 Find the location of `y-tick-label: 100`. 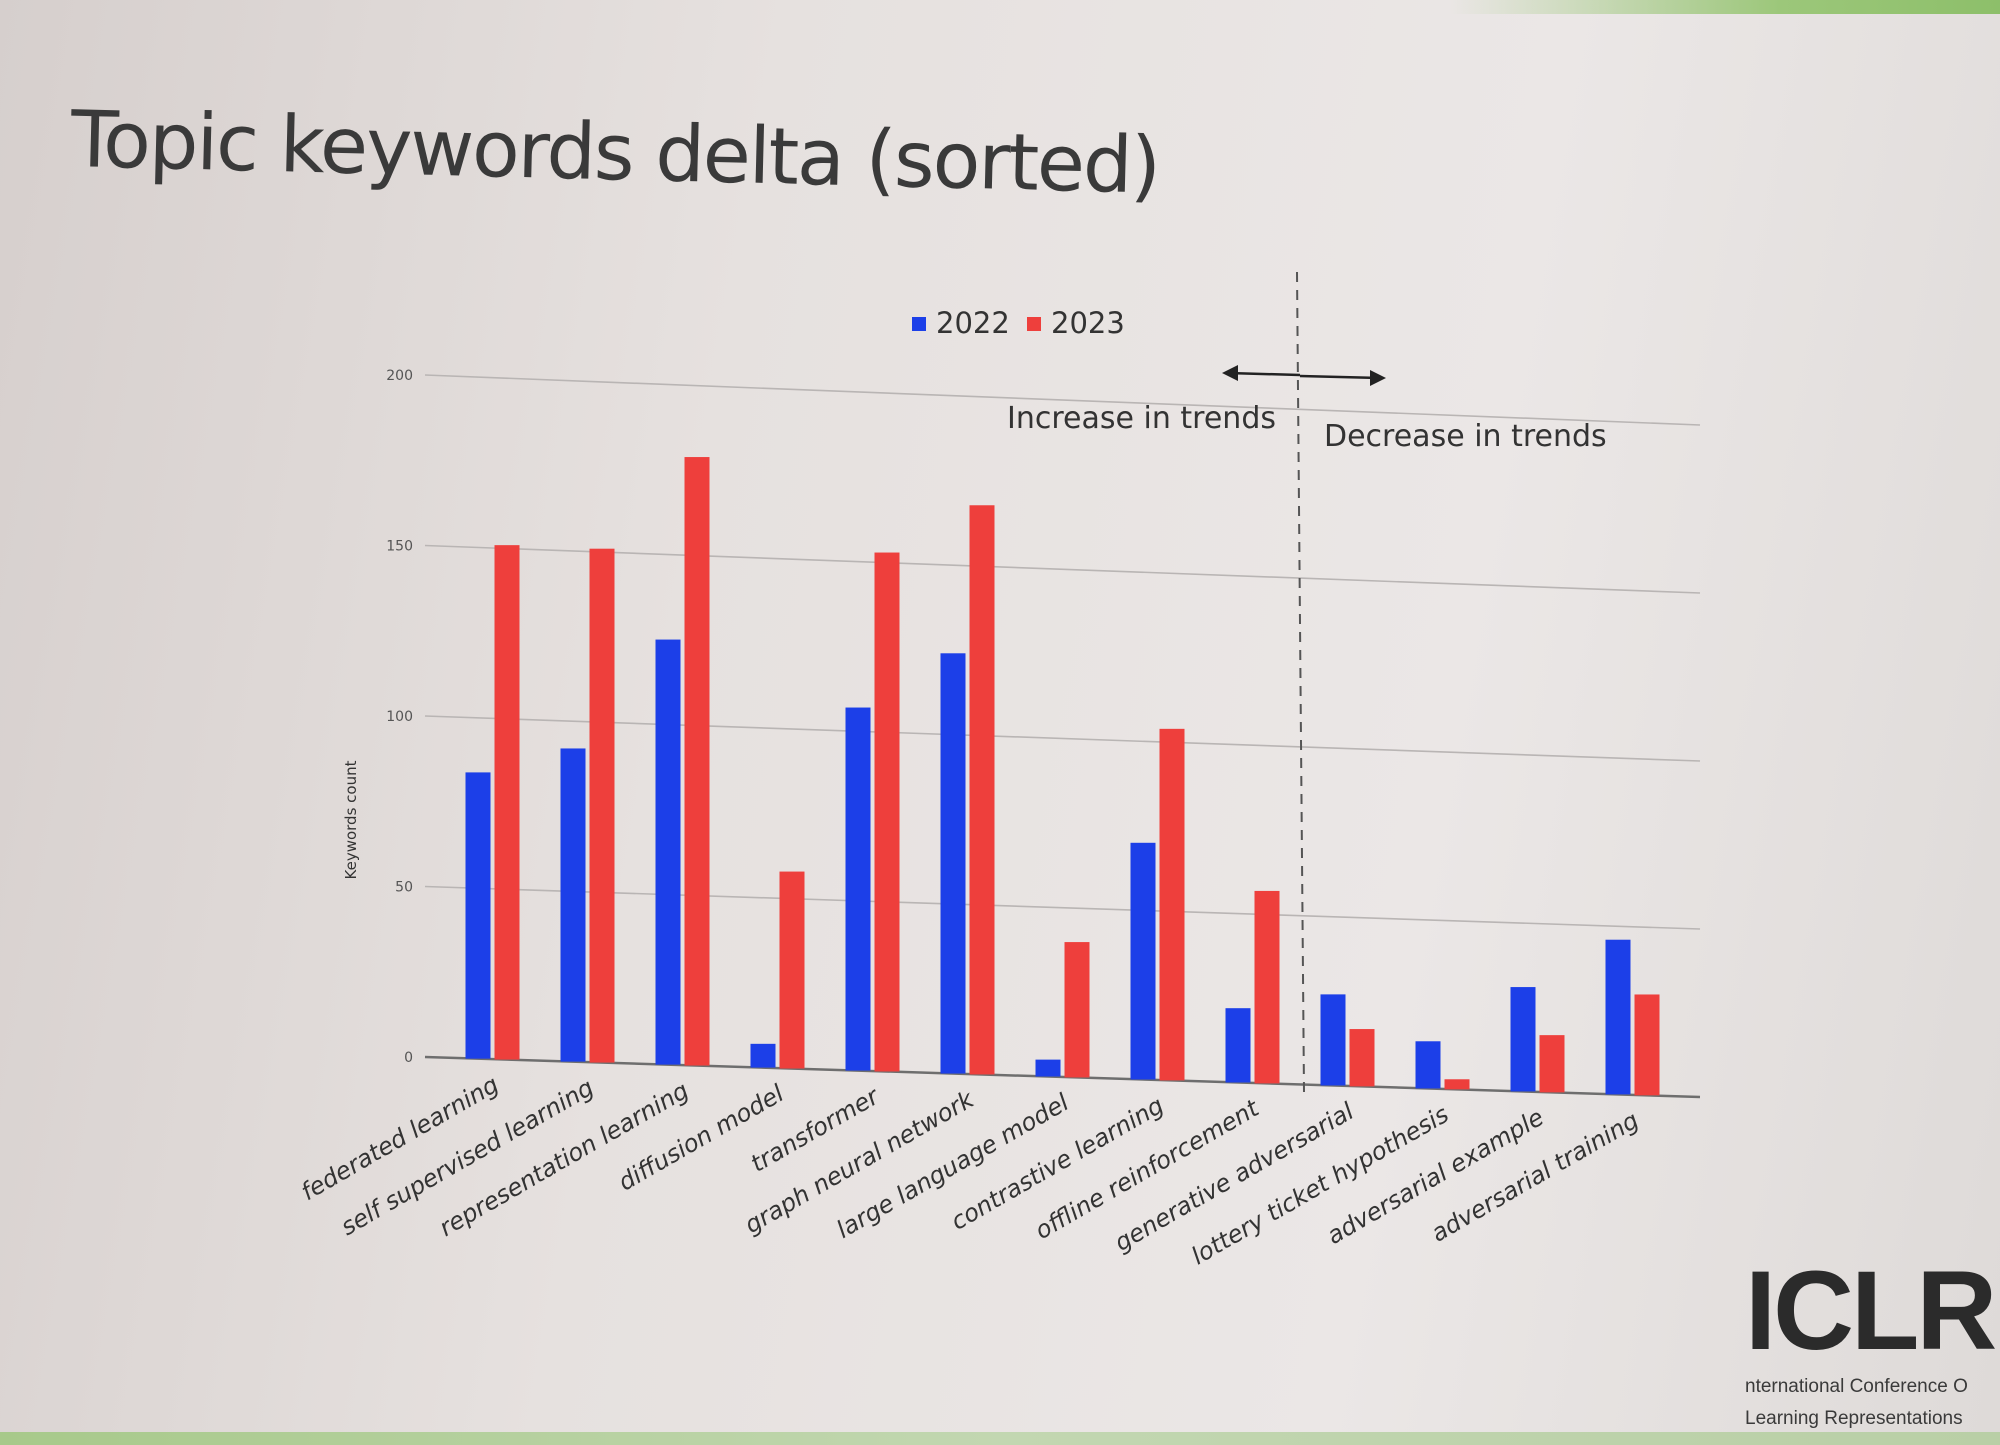

y-tick-label: 100 is located at coordinates (399, 717).